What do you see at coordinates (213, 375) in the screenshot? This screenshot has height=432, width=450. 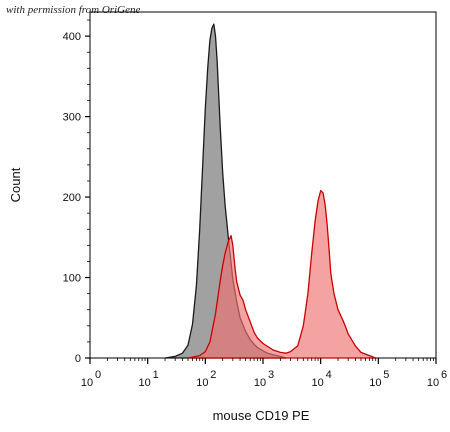 I see `x-tick-exponent: 2` at bounding box center [213, 375].